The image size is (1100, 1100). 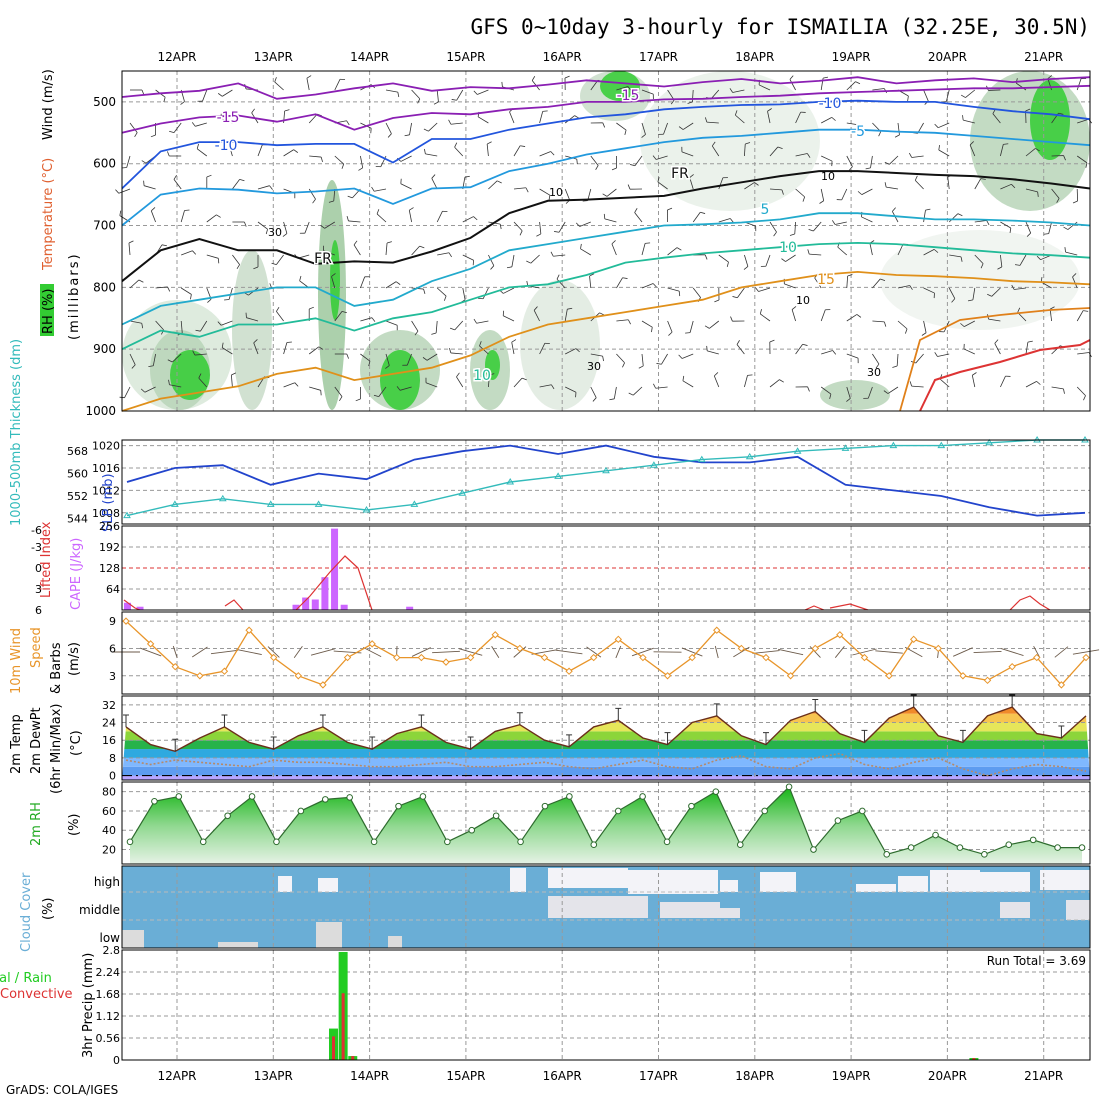 What do you see at coordinates (107, 882) in the screenshot?
I see `cloud-high-label: high` at bounding box center [107, 882].